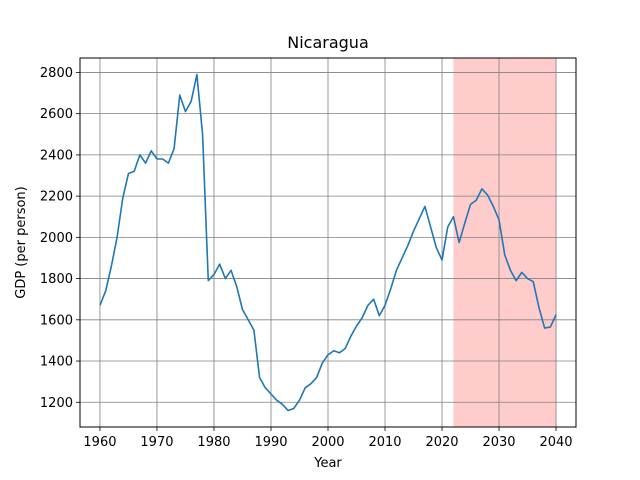  What do you see at coordinates (327, 442) in the screenshot?
I see `x-tick-label: 2000` at bounding box center [327, 442].